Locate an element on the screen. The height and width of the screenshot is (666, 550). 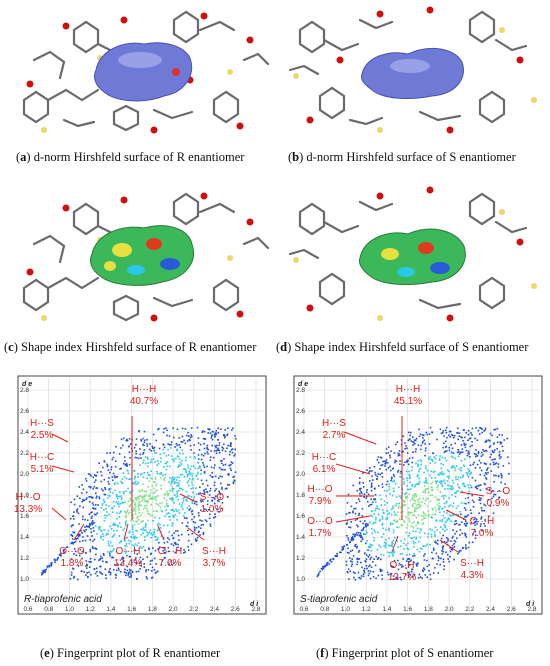
annotation-label: H···S is located at coordinates (334, 423).